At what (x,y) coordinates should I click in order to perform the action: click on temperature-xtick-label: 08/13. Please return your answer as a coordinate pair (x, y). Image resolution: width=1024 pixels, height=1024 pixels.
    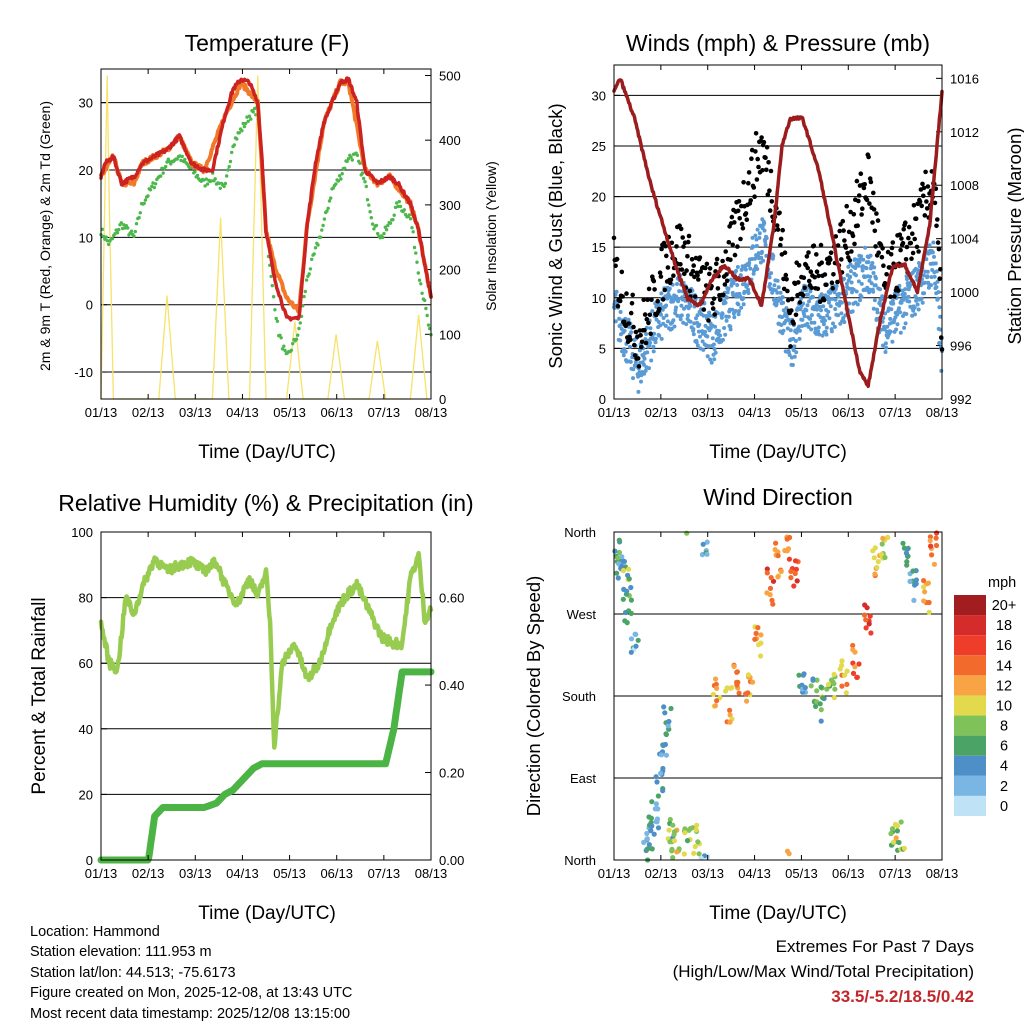
    Looking at the image, I should click on (431, 412).